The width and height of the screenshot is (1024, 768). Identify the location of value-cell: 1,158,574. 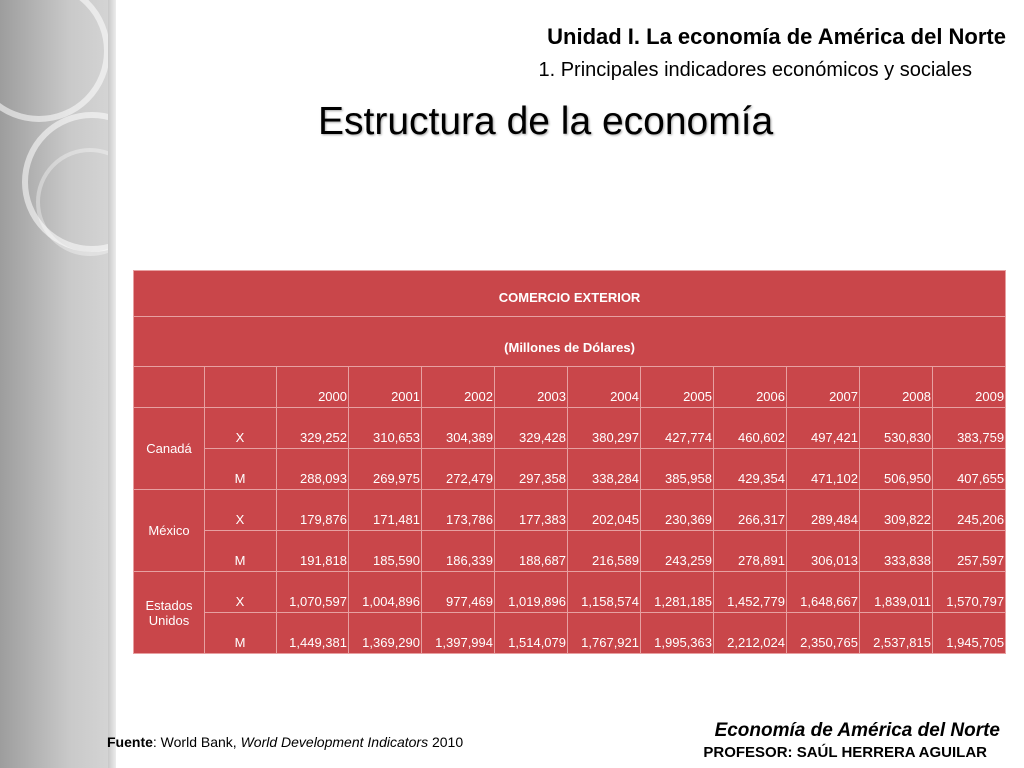
(604, 592).